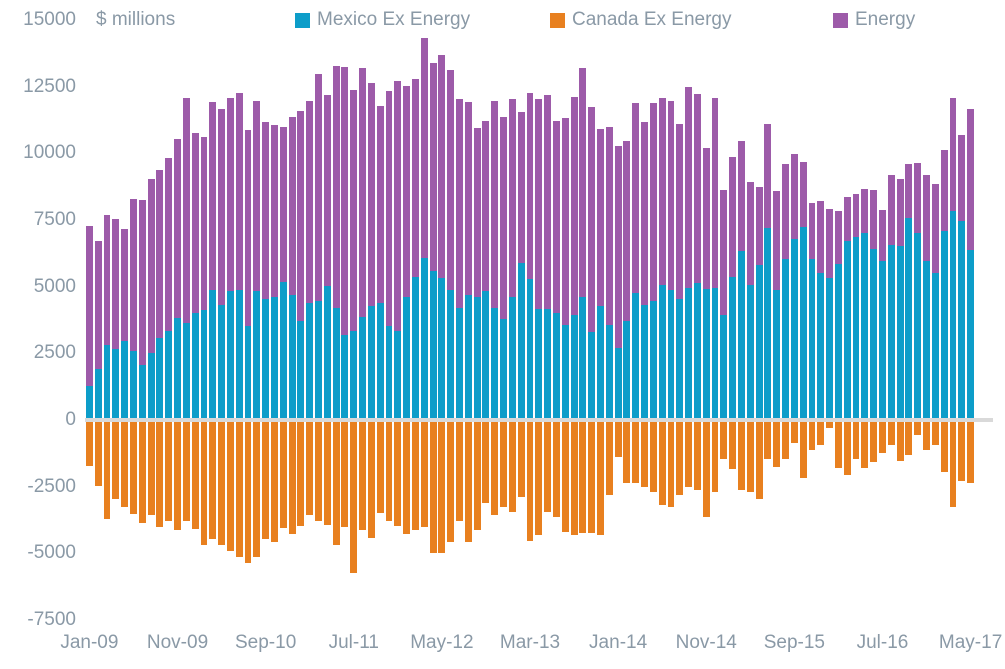 This screenshot has width=1005, height=669. Describe the element at coordinates (882, 642) in the screenshot. I see `x-tick-label: Jul-16` at that location.